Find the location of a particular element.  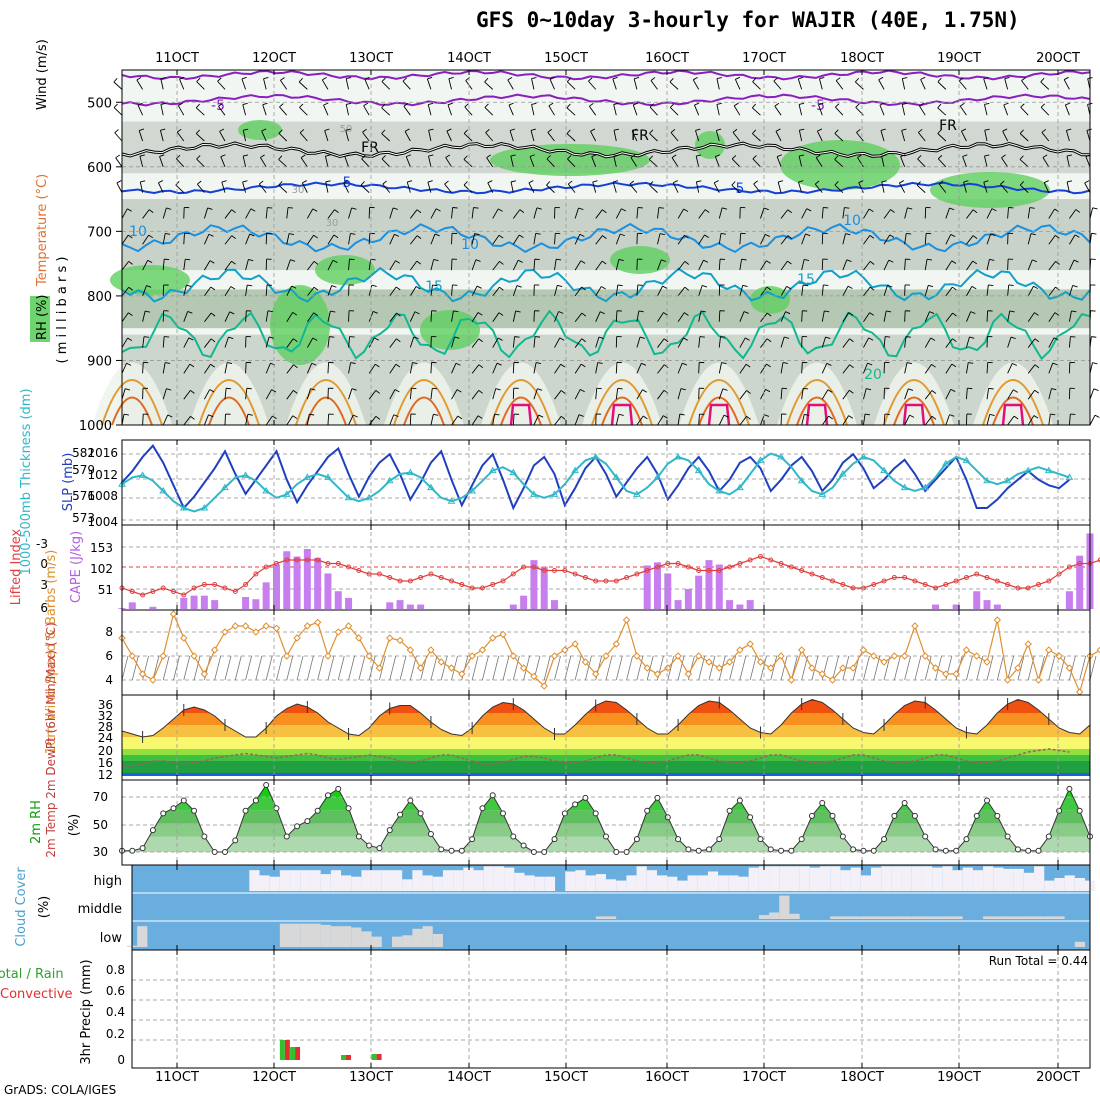

contour-label: 15 is located at coordinates (434, 287).